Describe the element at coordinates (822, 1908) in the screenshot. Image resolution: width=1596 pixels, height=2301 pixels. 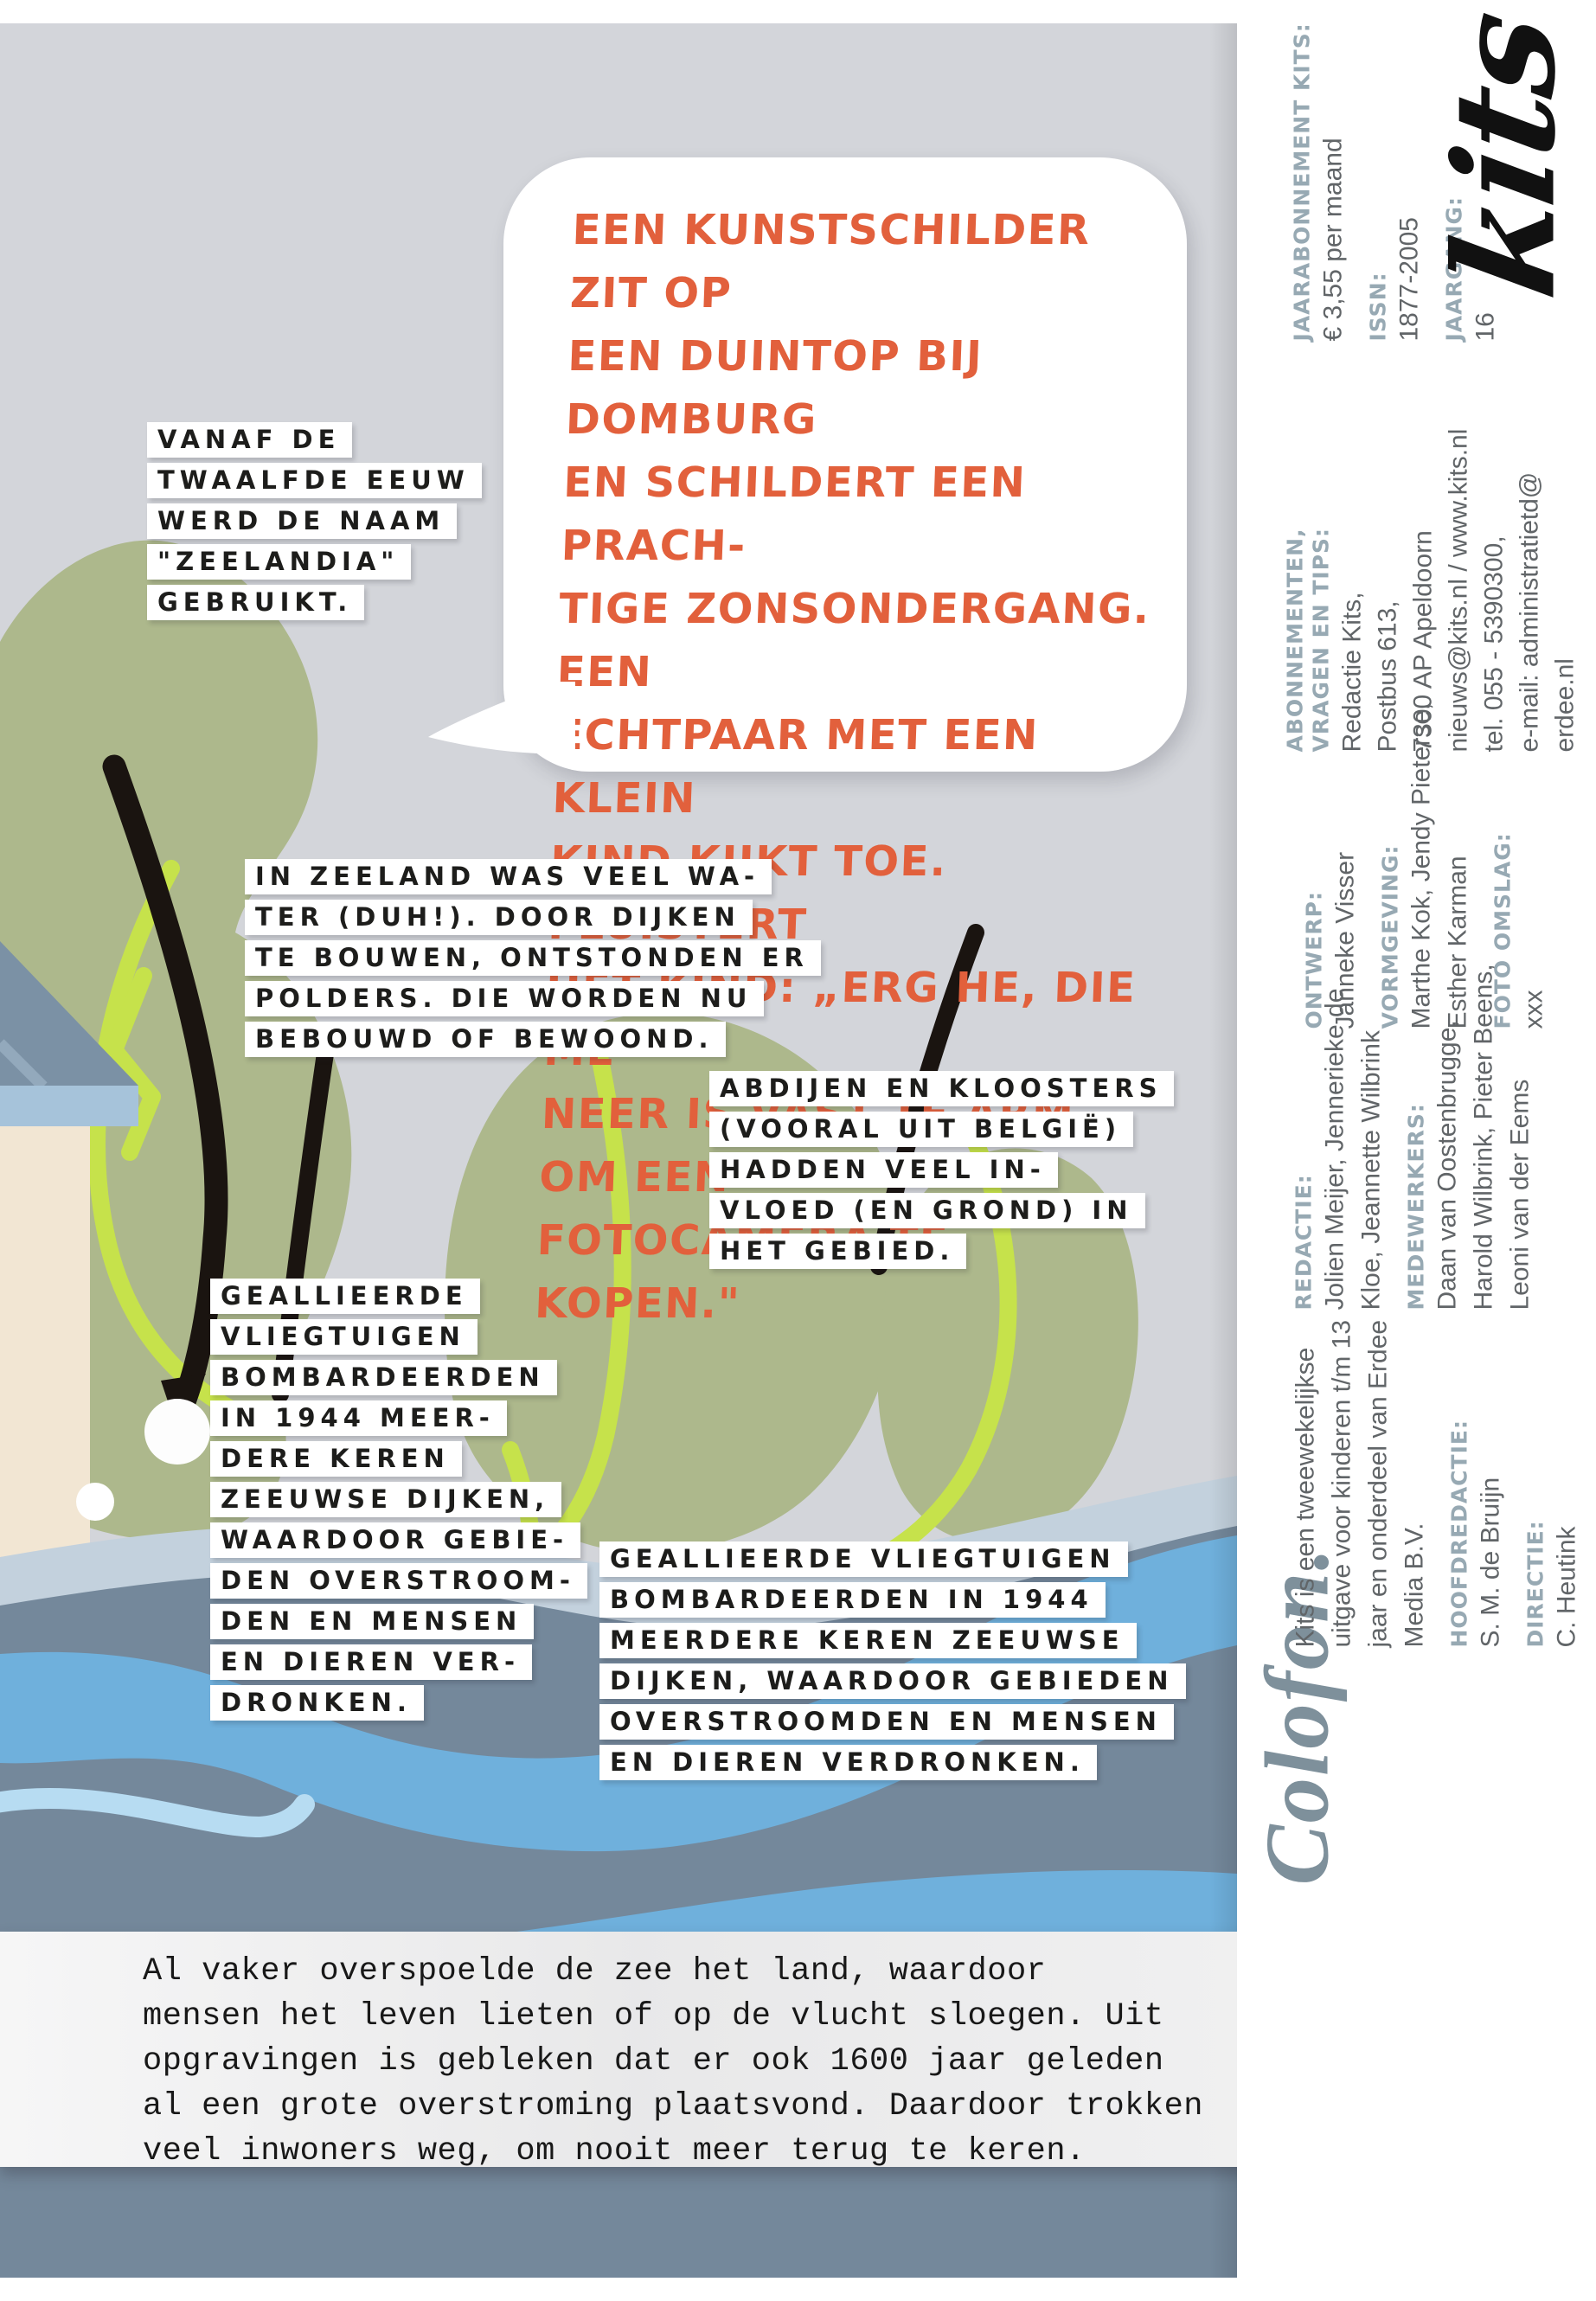
I see `water-blue-bottom` at that location.